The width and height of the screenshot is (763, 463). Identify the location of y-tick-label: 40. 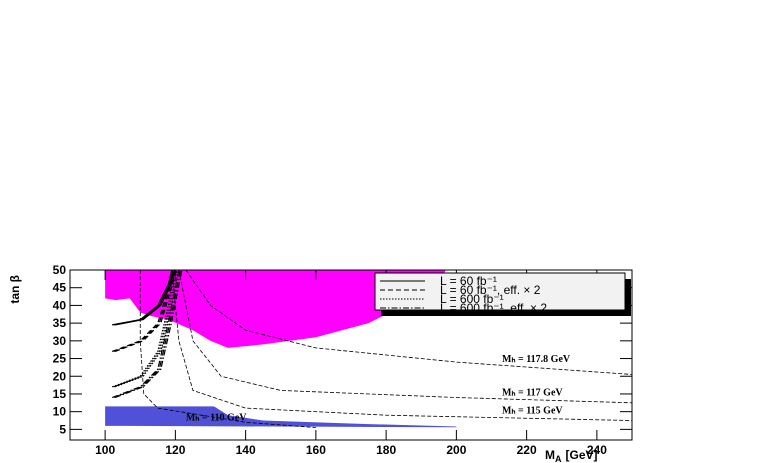
(60, 305).